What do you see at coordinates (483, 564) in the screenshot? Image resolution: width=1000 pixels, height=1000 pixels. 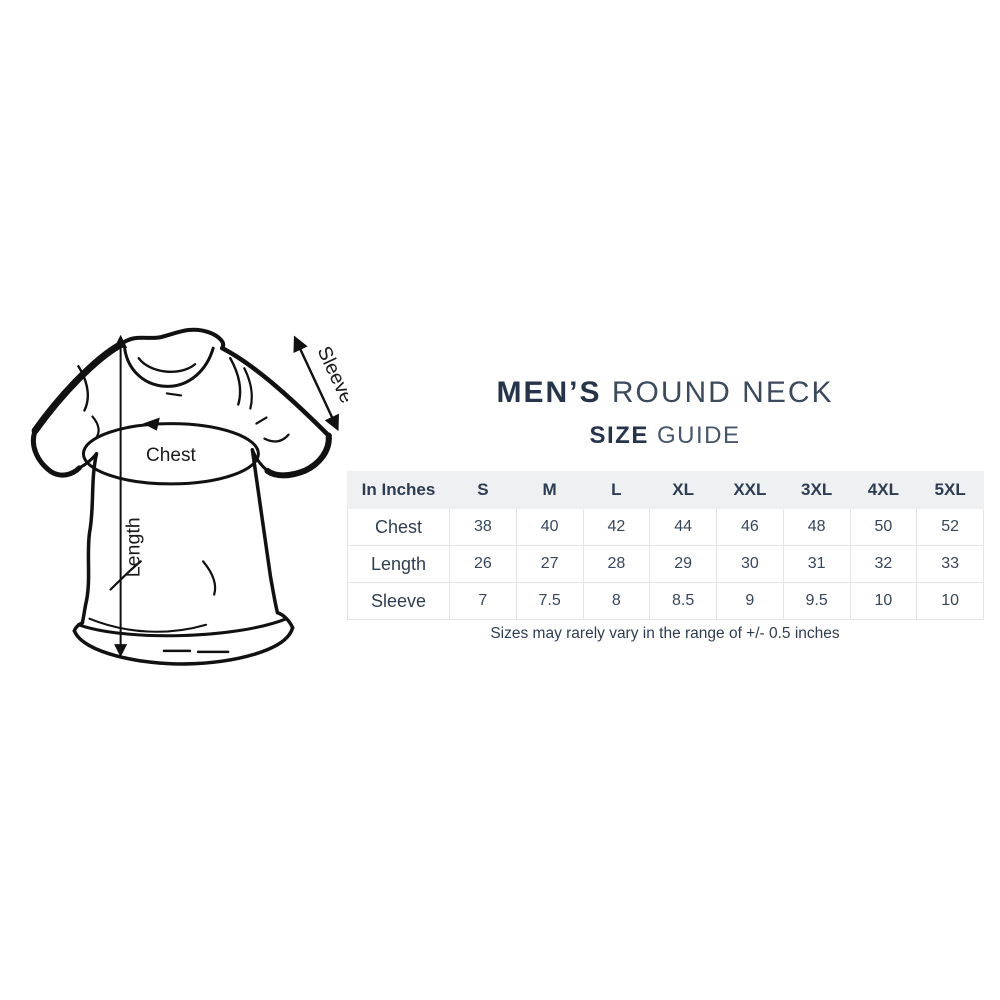 I see `cell-length-s: 26` at bounding box center [483, 564].